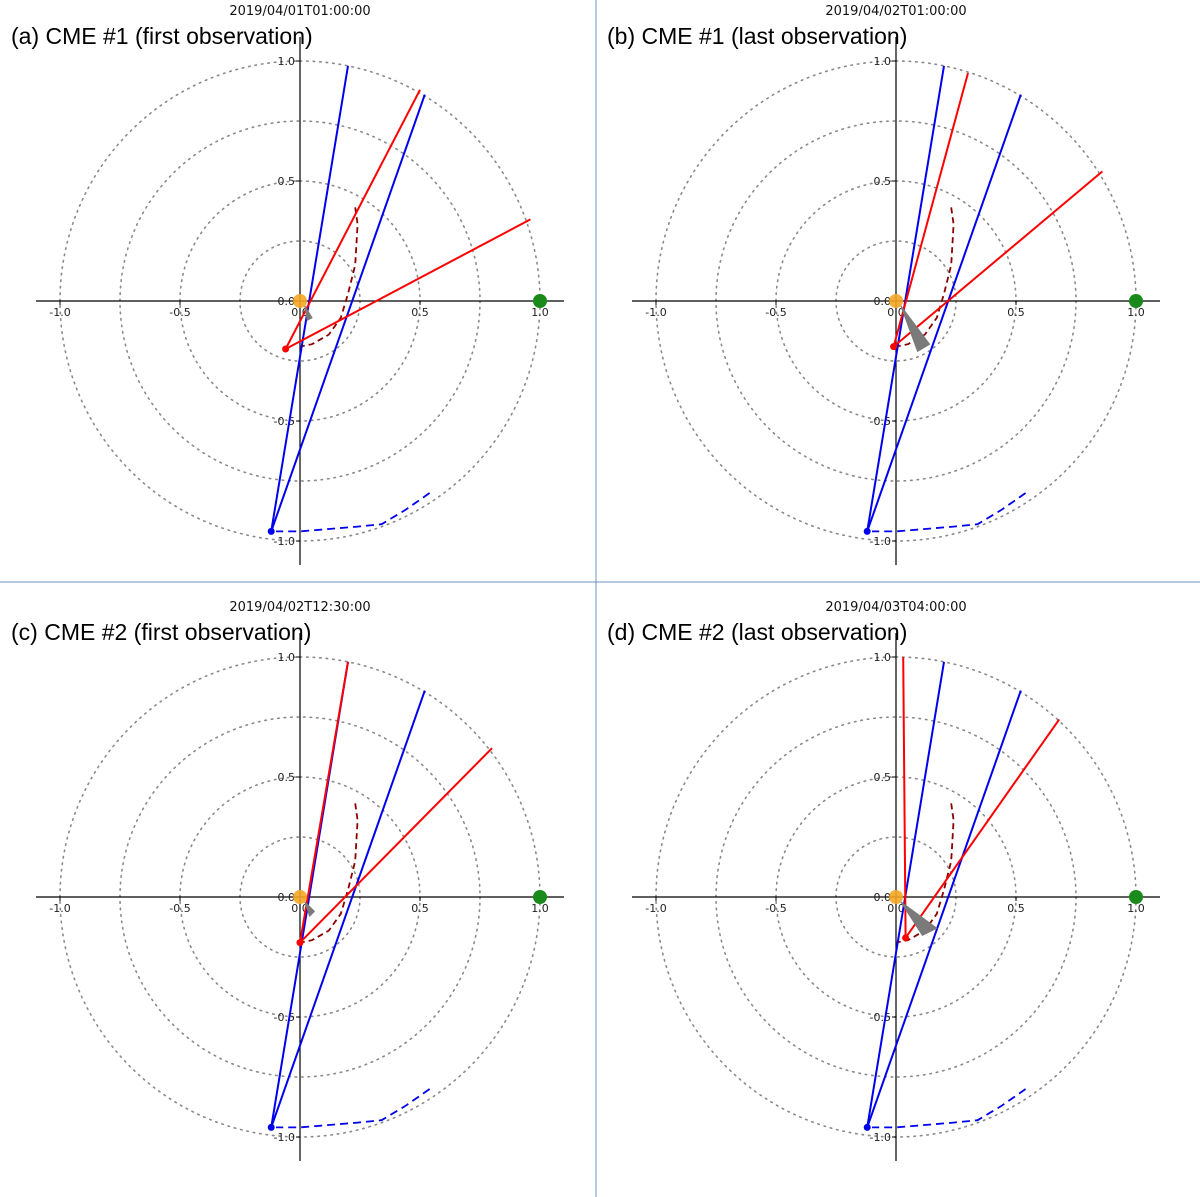 The image size is (1200, 1197). What do you see at coordinates (895, 11) in the screenshot?
I see `timestamp: 2019/04/02T01:00:00` at bounding box center [895, 11].